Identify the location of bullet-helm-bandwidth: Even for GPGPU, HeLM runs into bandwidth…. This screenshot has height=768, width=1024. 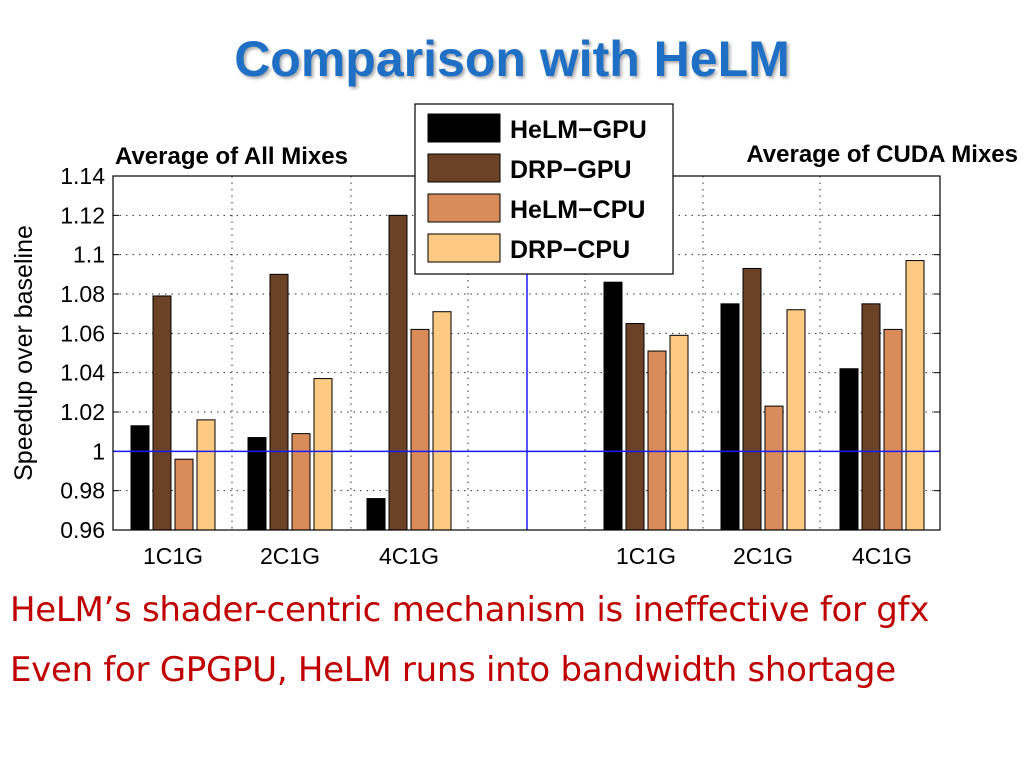
(453, 670).